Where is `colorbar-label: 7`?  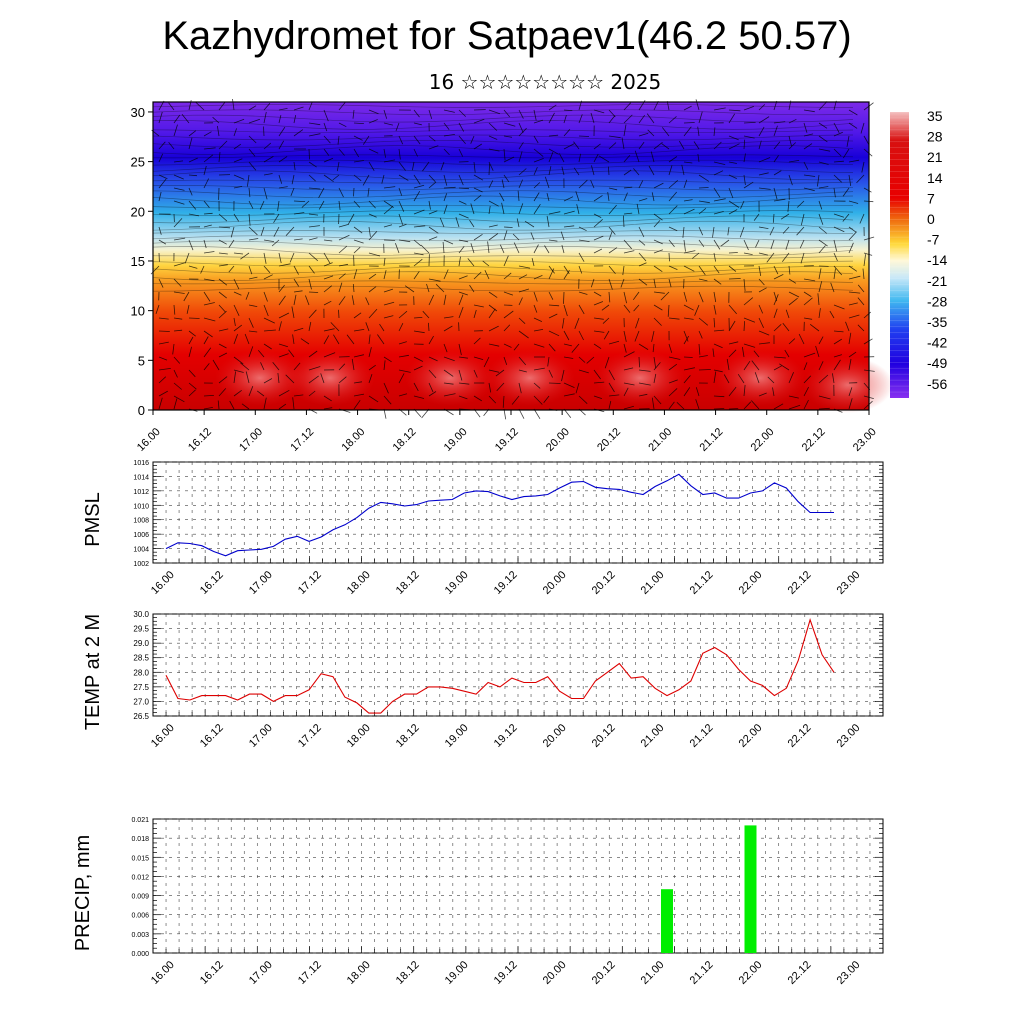
colorbar-label: 7 is located at coordinates (931, 198).